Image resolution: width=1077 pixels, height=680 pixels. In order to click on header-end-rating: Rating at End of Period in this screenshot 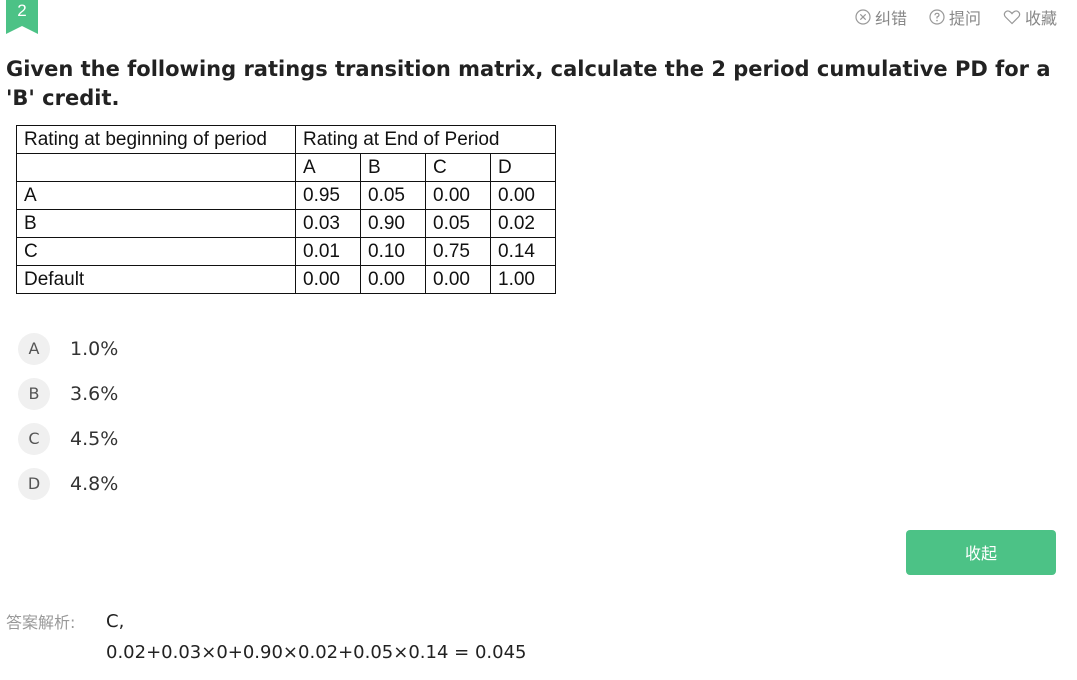, I will do `click(425, 139)`.